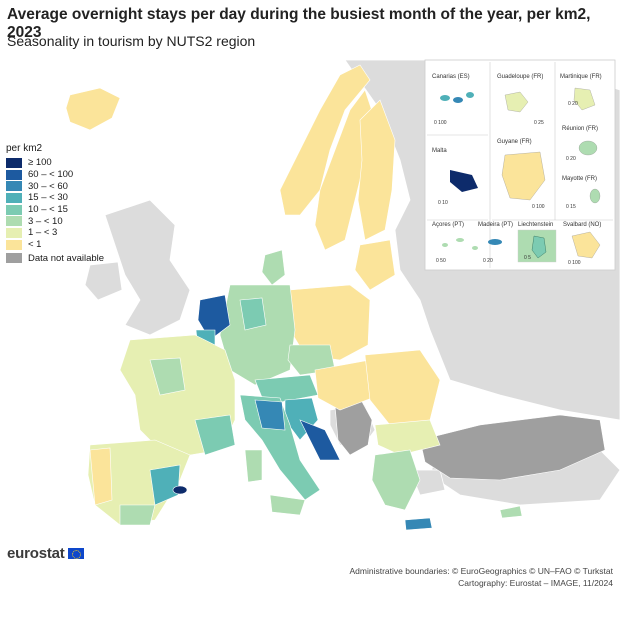  Describe the element at coordinates (75, 553) in the screenshot. I see `eu-flag-icon` at that location.